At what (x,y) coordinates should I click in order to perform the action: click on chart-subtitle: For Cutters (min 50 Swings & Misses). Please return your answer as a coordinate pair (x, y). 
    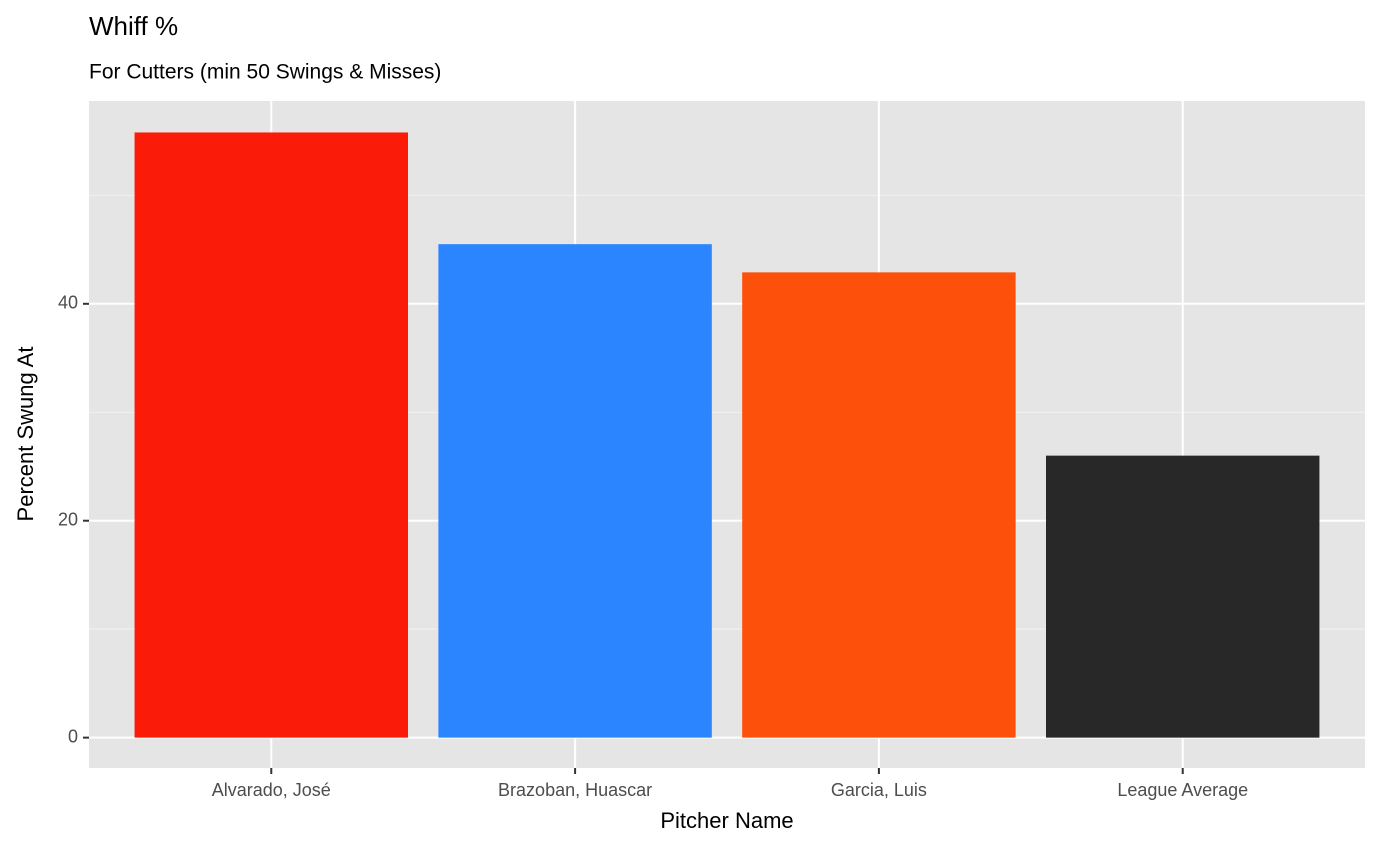
    Looking at the image, I should click on (265, 72).